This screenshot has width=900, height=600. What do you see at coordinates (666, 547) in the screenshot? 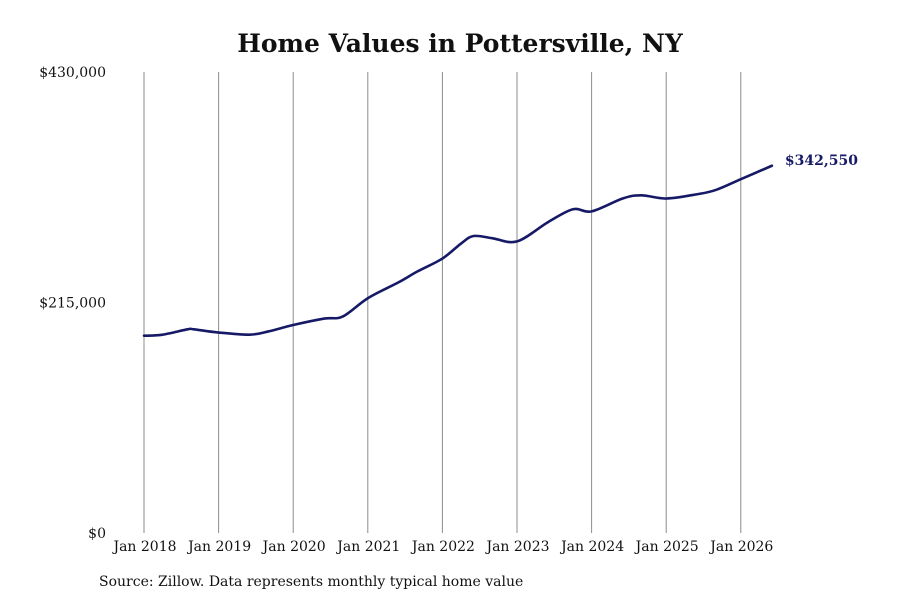
I see `x-tick-label: Jan 2025` at bounding box center [666, 547].